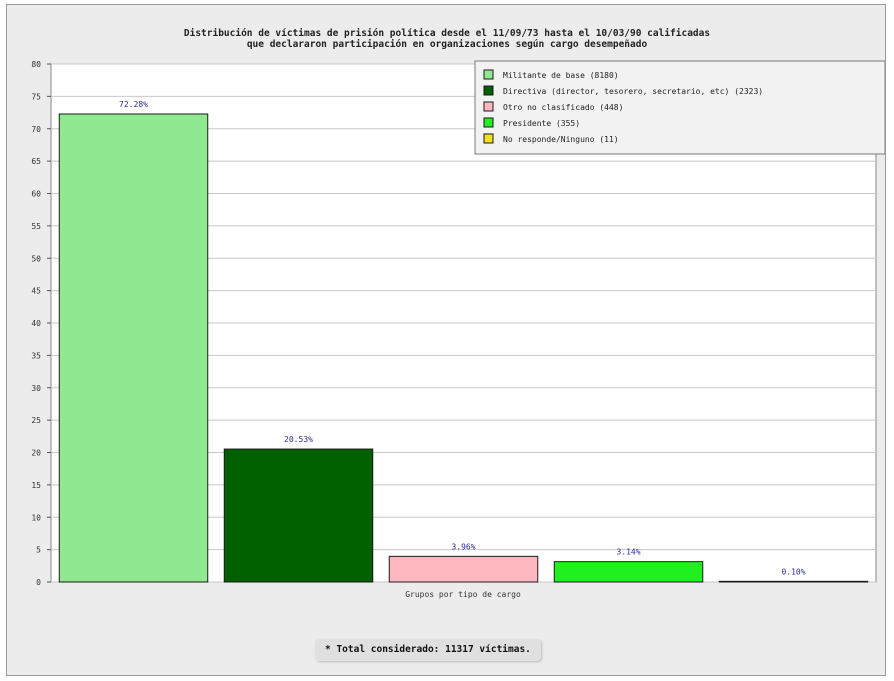 This screenshot has width=894, height=681. Describe the element at coordinates (36, 355) in the screenshot. I see `y-tick-label: 35` at that location.